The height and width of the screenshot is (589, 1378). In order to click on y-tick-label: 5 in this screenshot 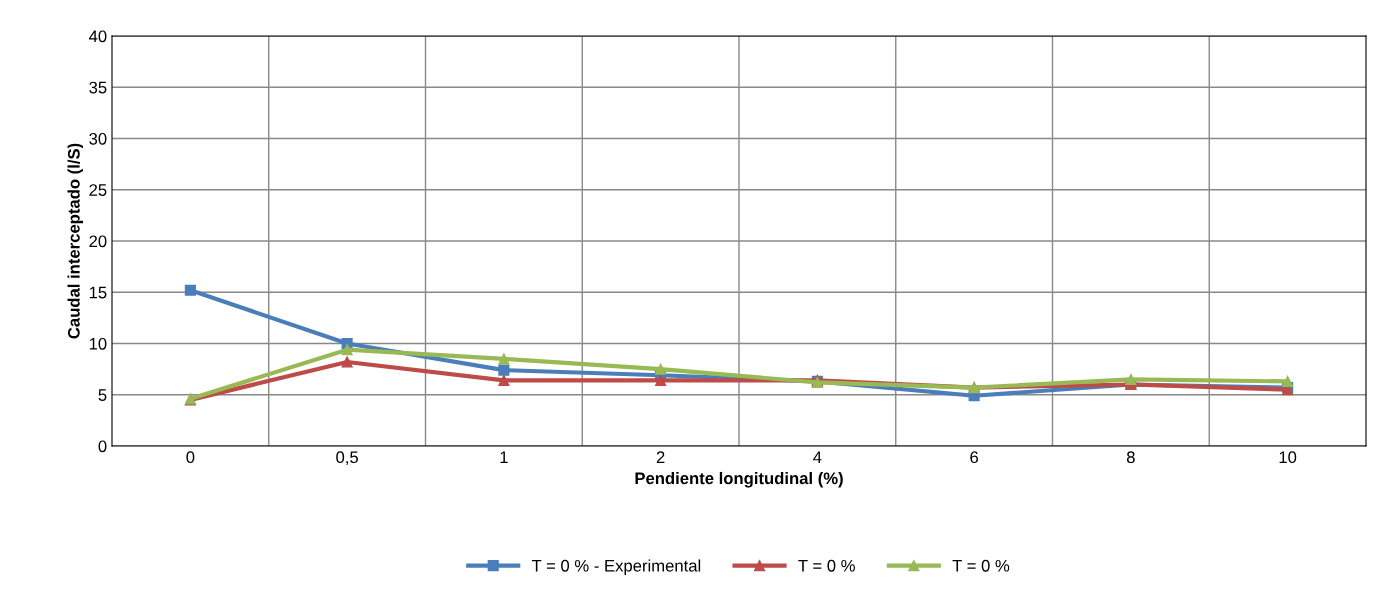, I will do `click(102, 395)`.